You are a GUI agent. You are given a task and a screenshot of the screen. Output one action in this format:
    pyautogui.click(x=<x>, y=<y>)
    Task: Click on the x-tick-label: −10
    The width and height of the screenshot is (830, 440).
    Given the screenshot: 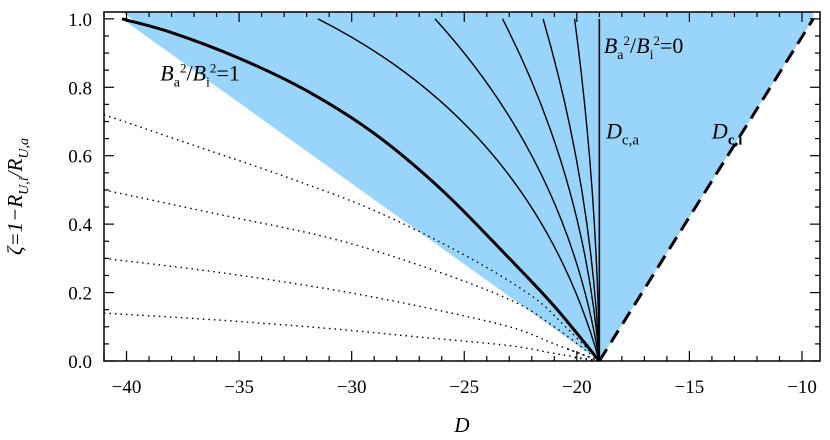 What is the action you would take?
    pyautogui.click(x=802, y=387)
    